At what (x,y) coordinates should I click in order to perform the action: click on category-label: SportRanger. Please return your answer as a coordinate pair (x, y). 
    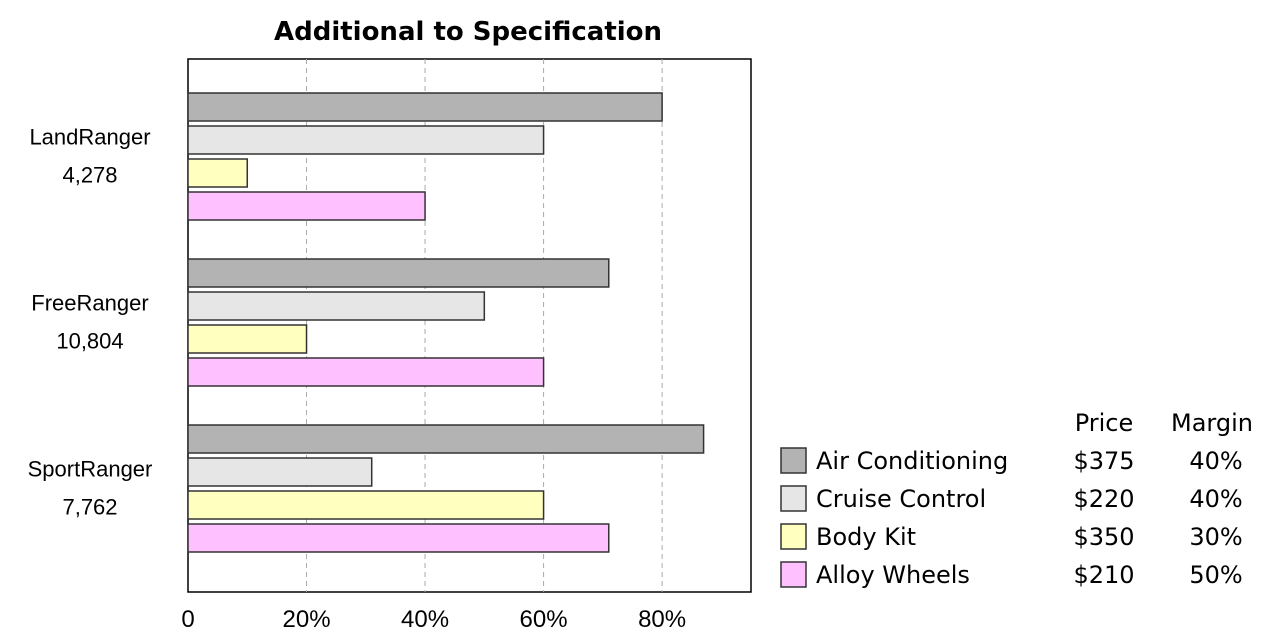
    Looking at the image, I should click on (90, 469).